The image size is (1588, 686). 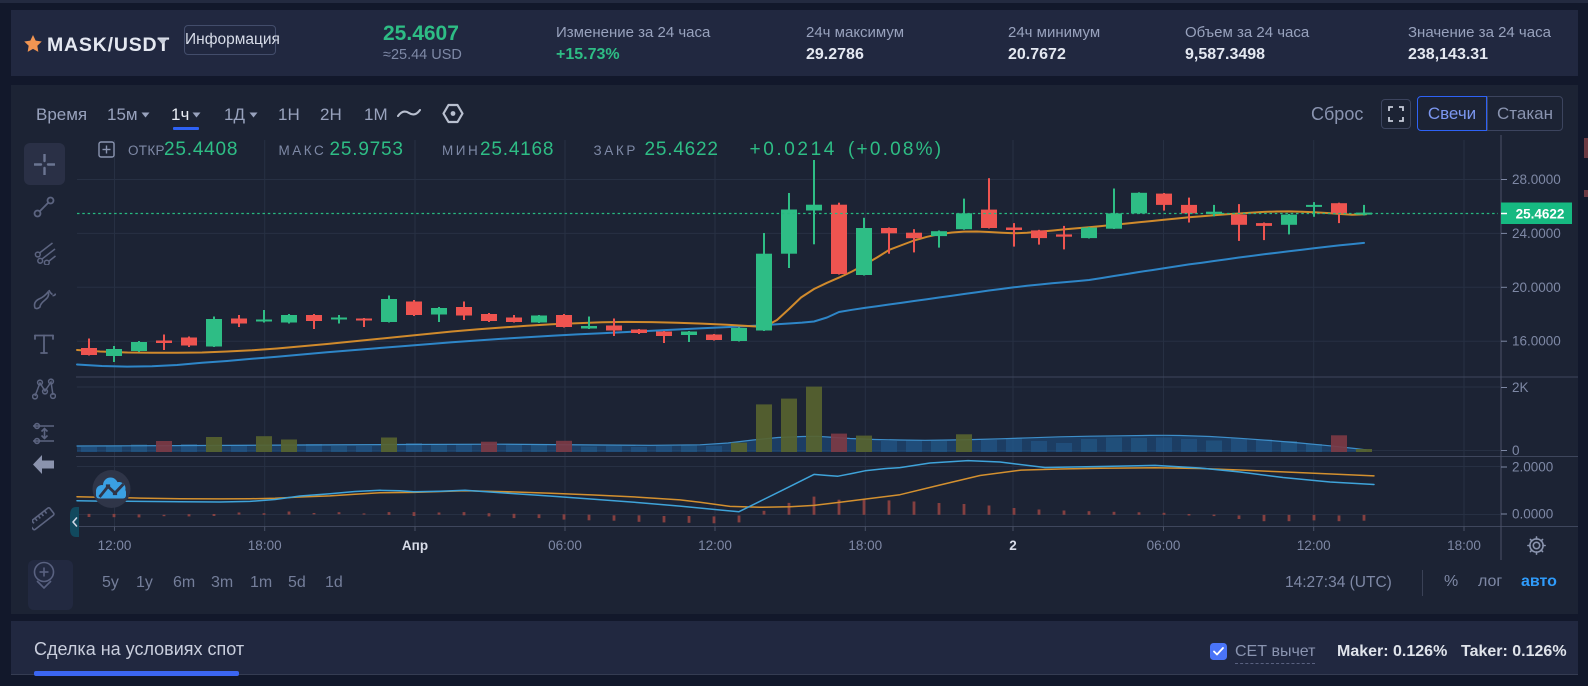 I want to click on svg-text: 24.0000, so click(x=1536, y=233).